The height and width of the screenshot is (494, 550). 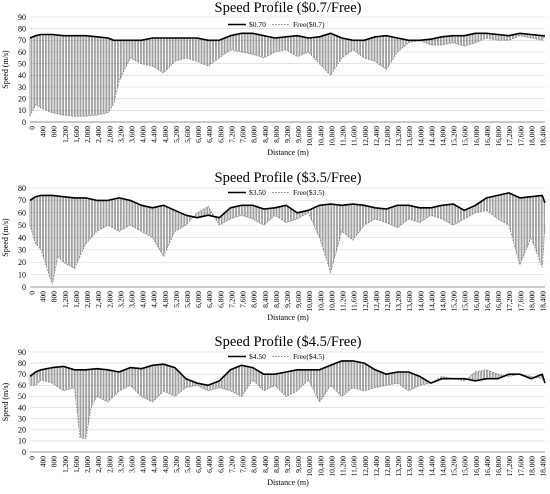 What do you see at coordinates (431, 301) in the screenshot?
I see `x-tick-label: 14,400` at bounding box center [431, 301].